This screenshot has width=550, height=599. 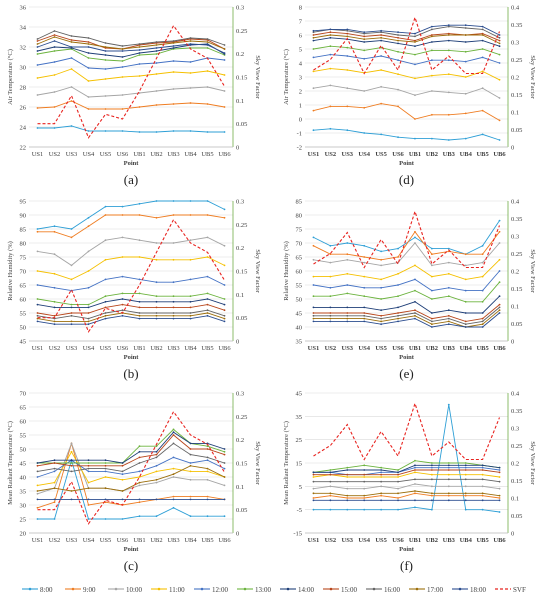 What do you see at coordinates (55, 540) in the screenshot?
I see `x-tick-label: US2` at bounding box center [55, 540].